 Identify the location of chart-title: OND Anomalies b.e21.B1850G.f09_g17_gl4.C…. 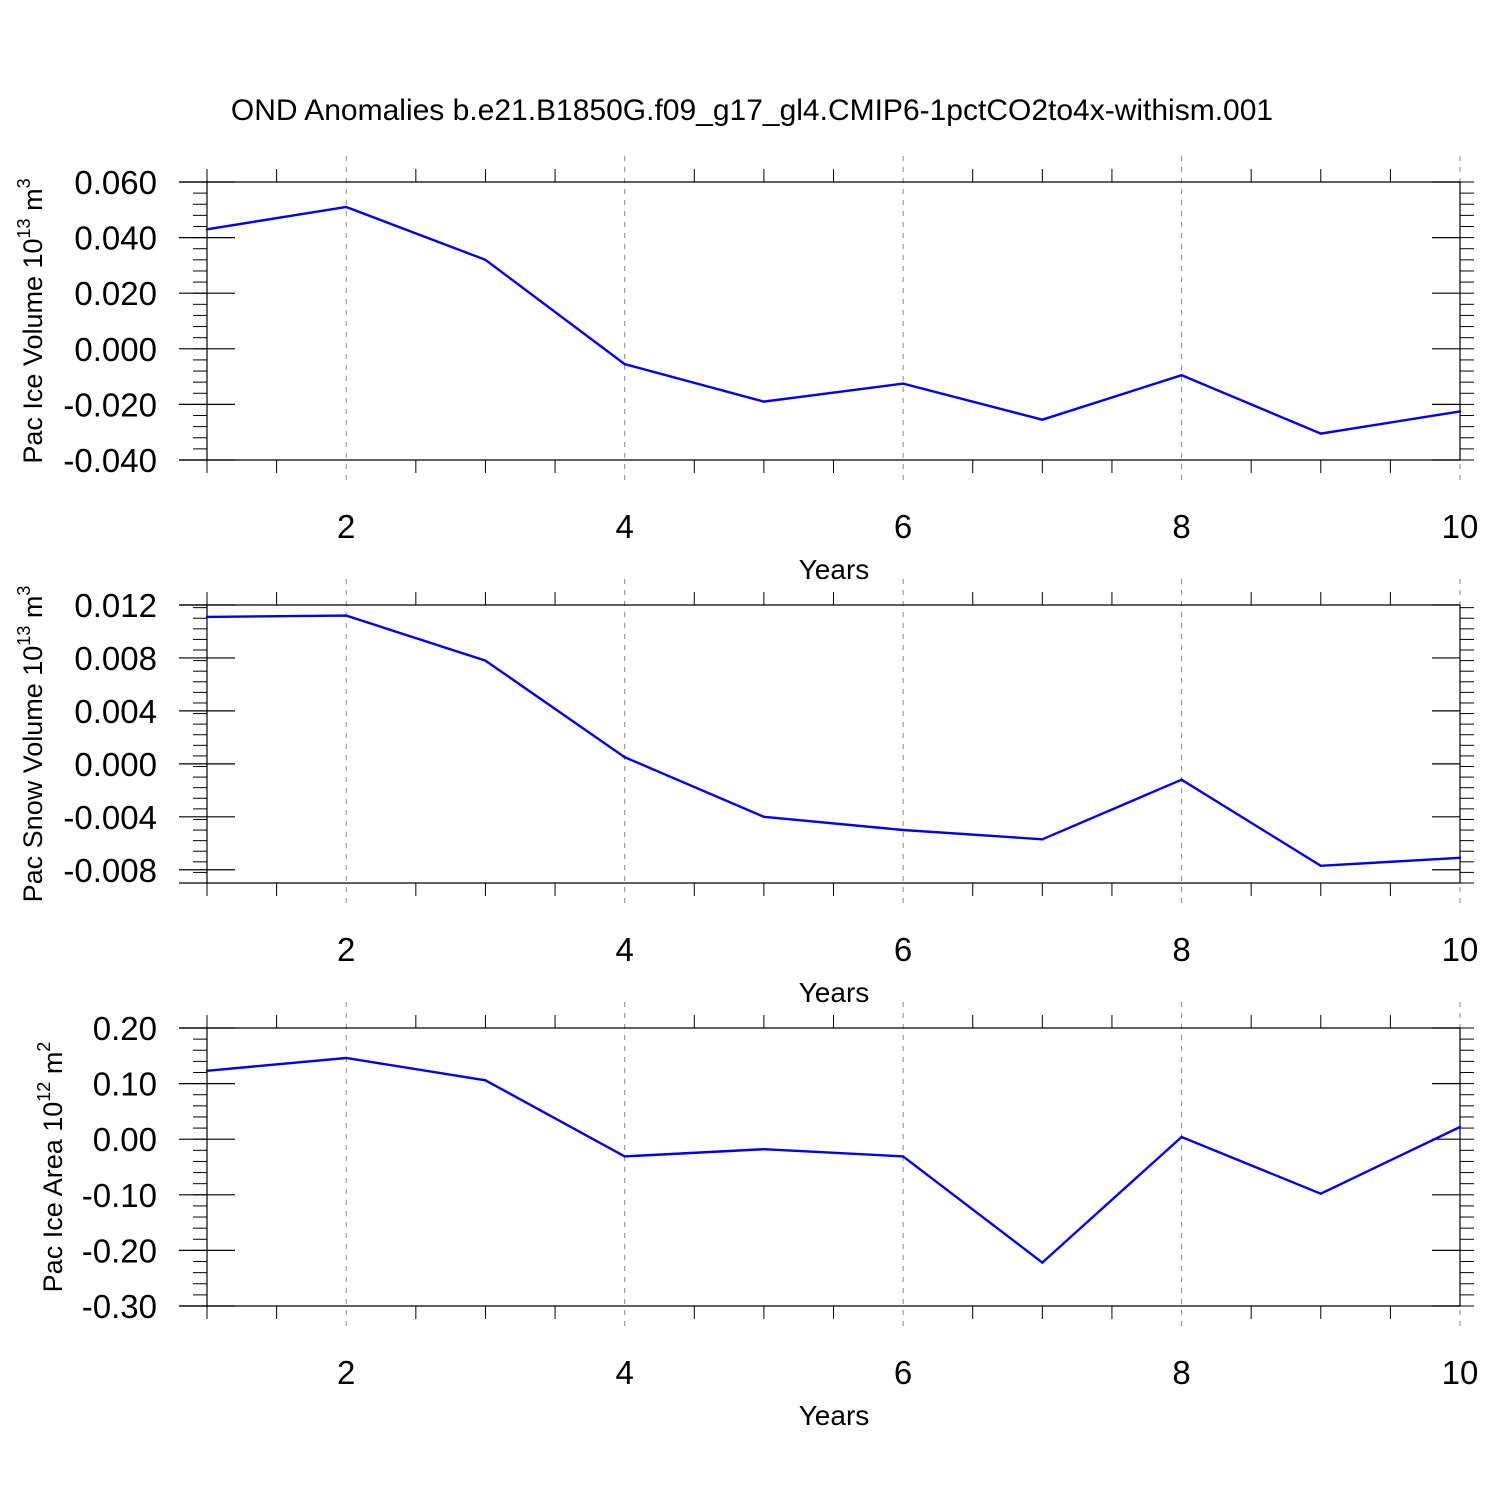
(752, 110).